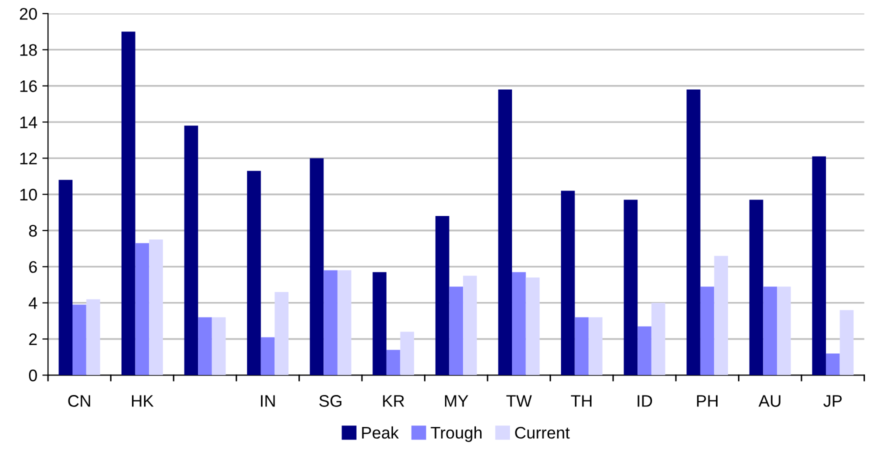 The image size is (873, 452). I want to click on x-tick-label: CN, so click(79, 401).